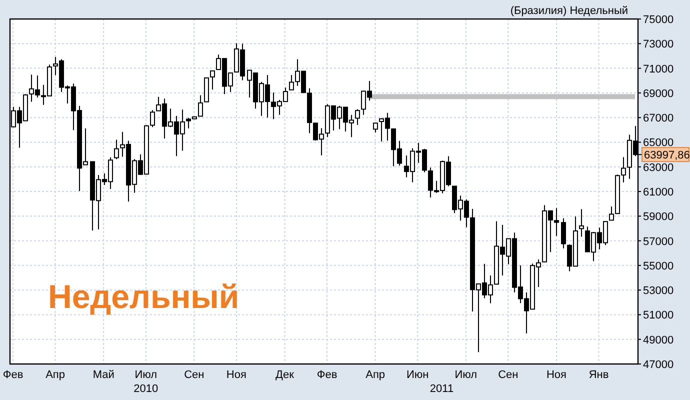  Describe the element at coordinates (658, 242) in the screenshot. I see `y-tick-label: 57000` at that location.